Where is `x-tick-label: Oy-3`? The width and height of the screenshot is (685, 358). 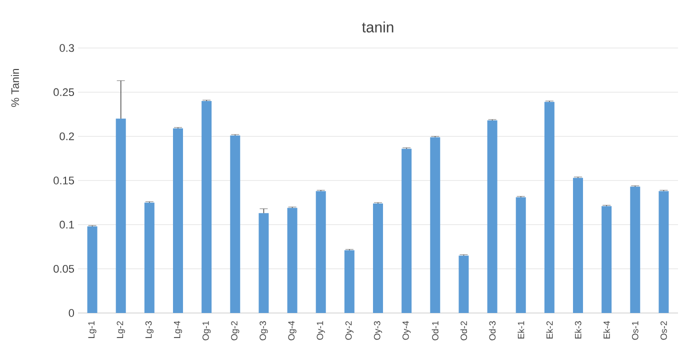 x-tick-label: Oy-3 is located at coordinates (378, 330).